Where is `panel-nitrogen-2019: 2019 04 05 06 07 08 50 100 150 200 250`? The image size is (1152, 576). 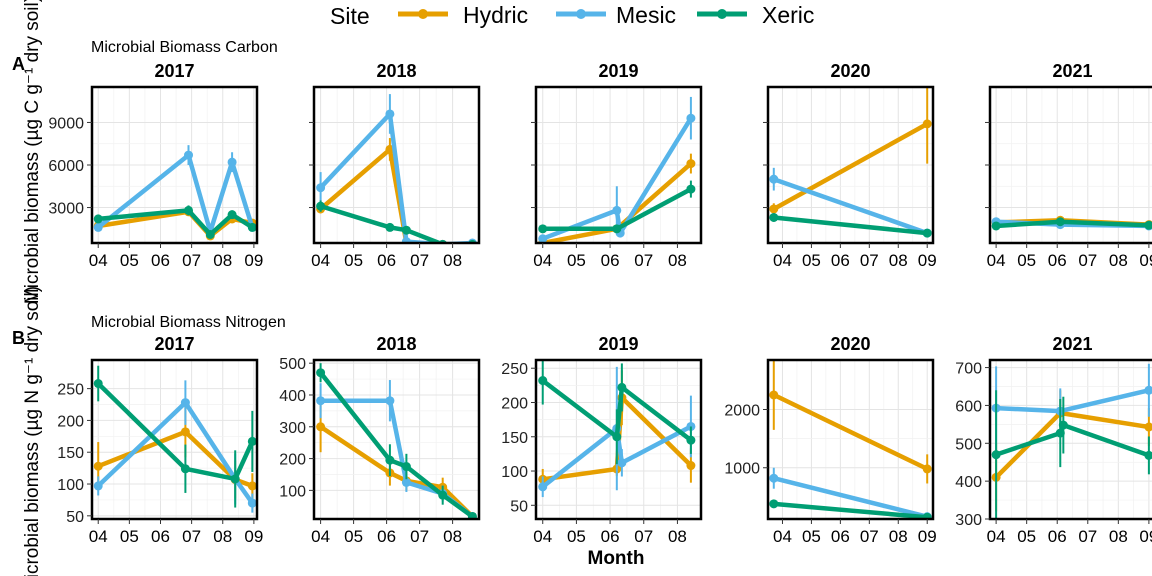 panel-nitrogen-2019: 2019 04 05 06 07 08 50 100 150 200 250 is located at coordinates (602, 440).